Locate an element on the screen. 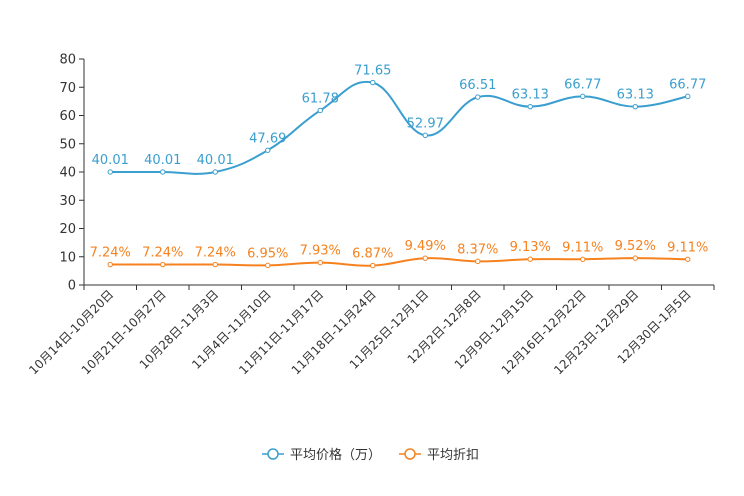 The height and width of the screenshot is (496, 744). y-tick-label: 10 is located at coordinates (67, 257).